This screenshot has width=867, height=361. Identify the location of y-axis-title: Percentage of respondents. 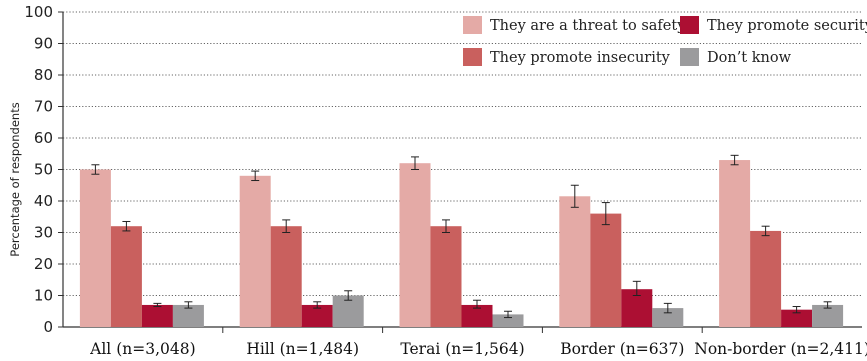
(15, 179).